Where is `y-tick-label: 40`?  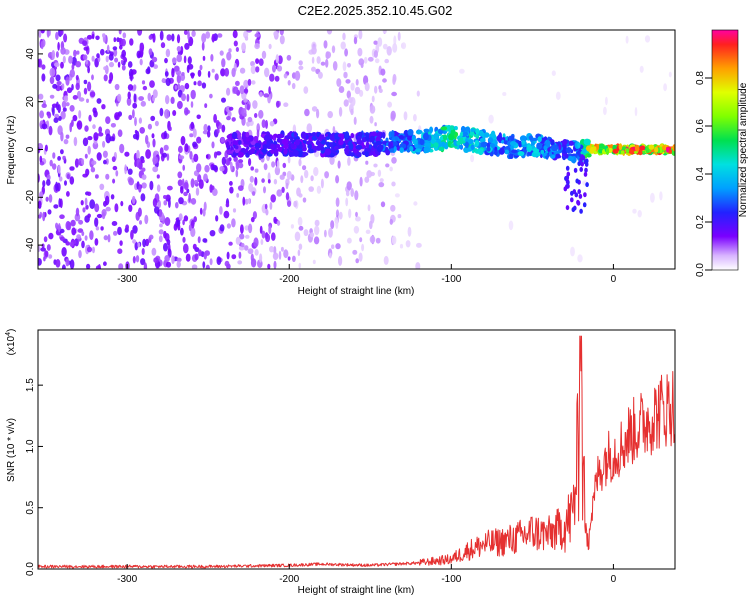
y-tick-label: 40 is located at coordinates (30, 54).